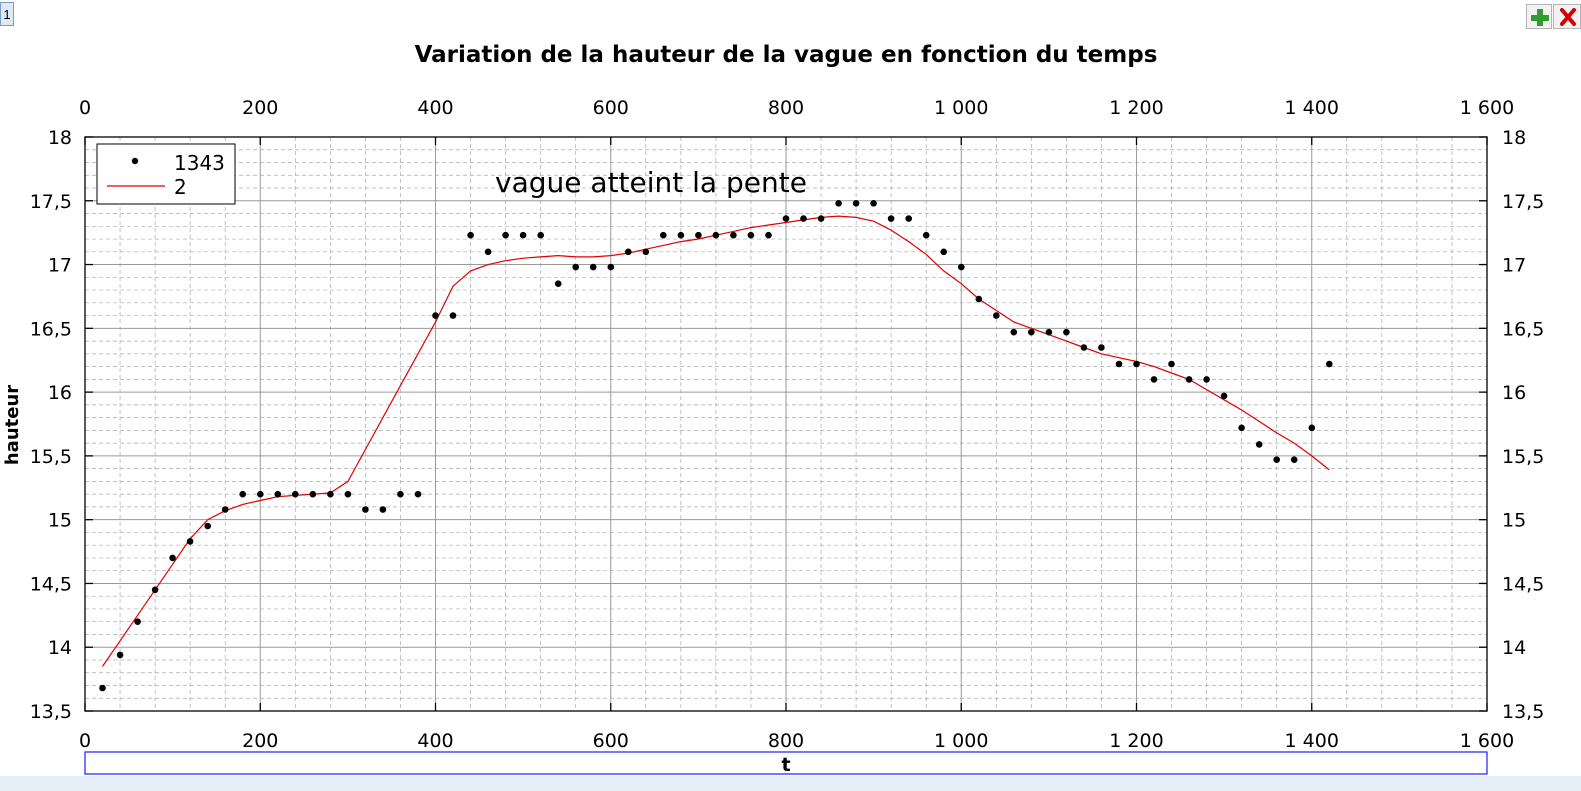  What do you see at coordinates (60, 393) in the screenshot?
I see `y-tick-label: 16` at bounding box center [60, 393].